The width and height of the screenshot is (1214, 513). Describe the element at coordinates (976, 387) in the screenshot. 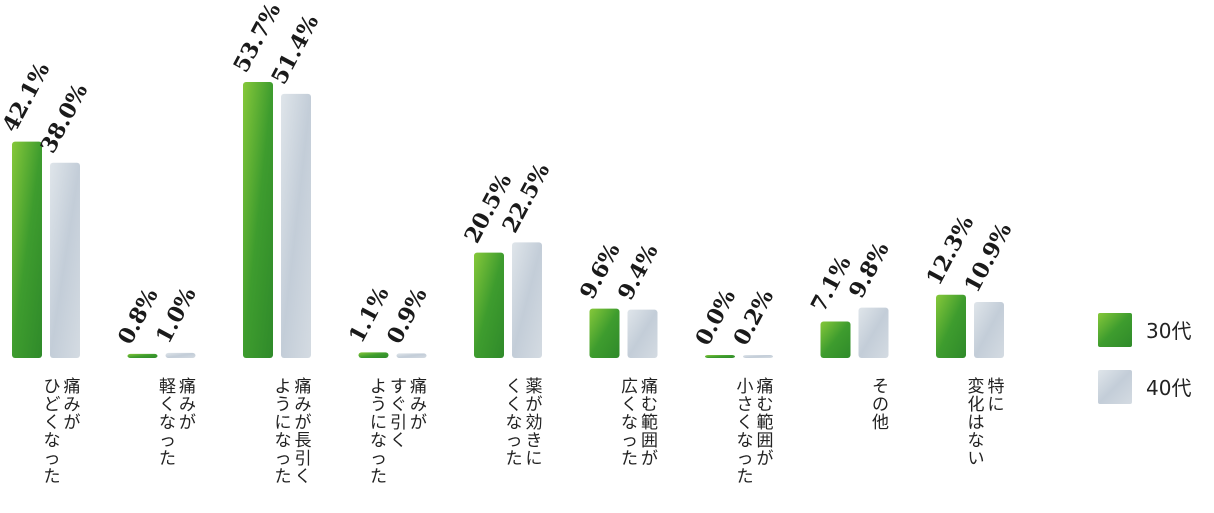

I see `category-label-char: 変` at that location.